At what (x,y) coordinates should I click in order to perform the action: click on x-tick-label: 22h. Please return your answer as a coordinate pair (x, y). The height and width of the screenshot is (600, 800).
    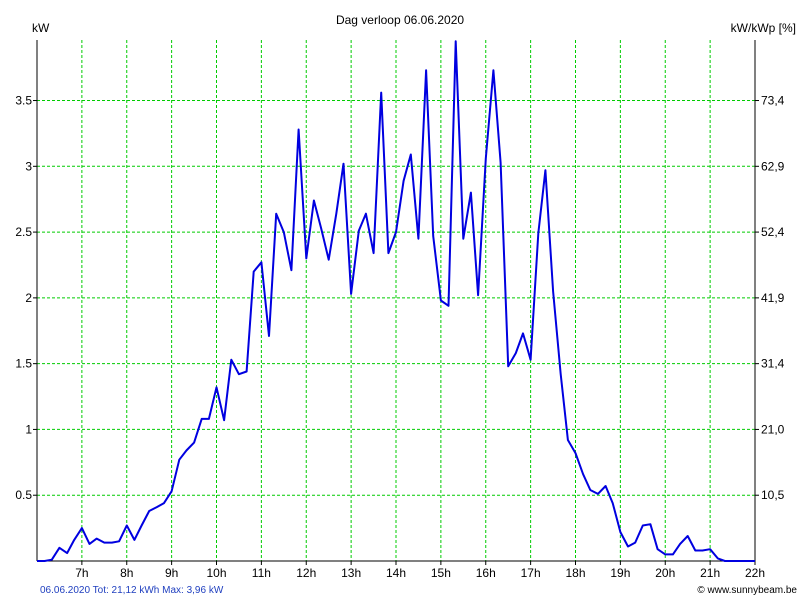
    Looking at the image, I should click on (755, 573).